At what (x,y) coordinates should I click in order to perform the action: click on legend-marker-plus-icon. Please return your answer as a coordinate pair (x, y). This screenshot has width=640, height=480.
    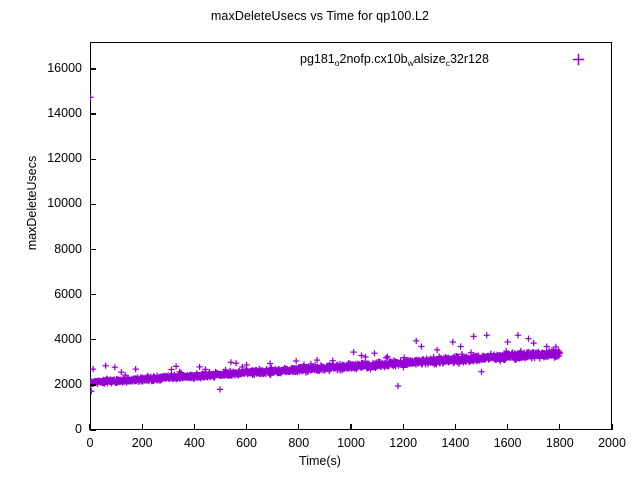
    Looking at the image, I should click on (578, 59).